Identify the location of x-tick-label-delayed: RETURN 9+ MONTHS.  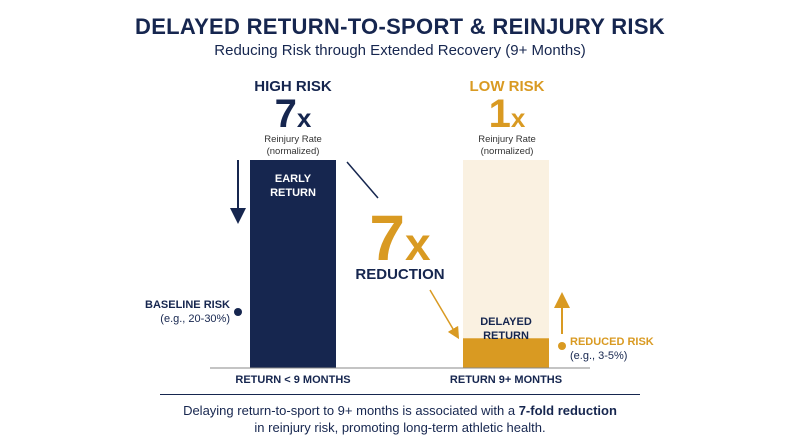
(506, 380).